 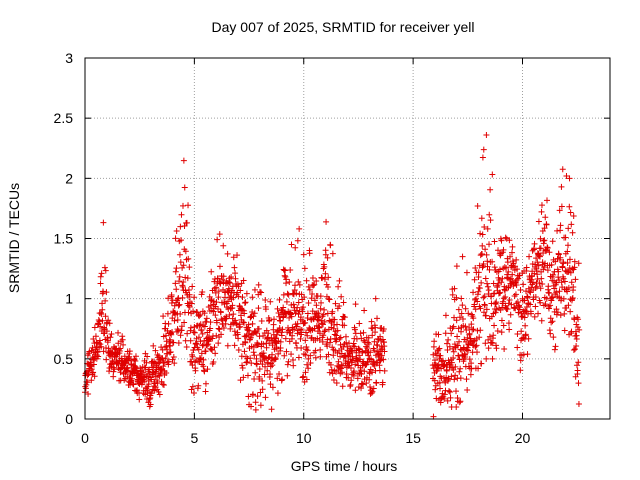 I want to click on y-axis-label: SRMTID / TECUs, so click(x=14, y=238).